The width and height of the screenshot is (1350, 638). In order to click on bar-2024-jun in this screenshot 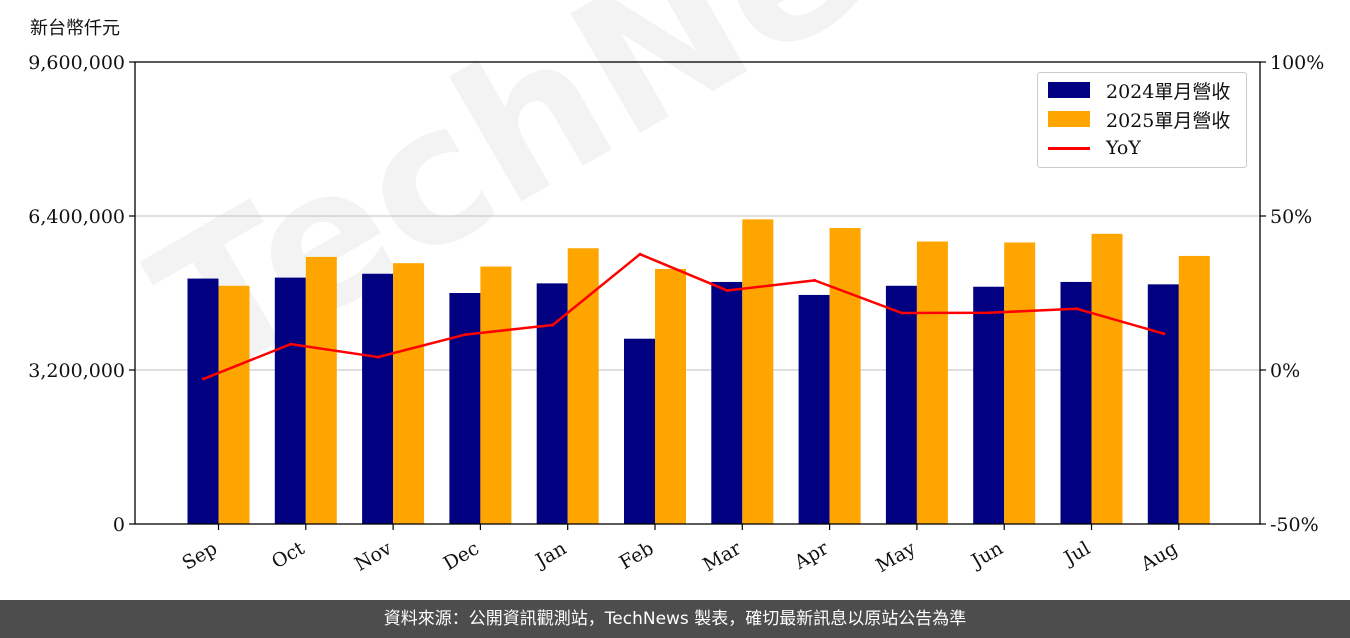, I will do `click(989, 405)`.